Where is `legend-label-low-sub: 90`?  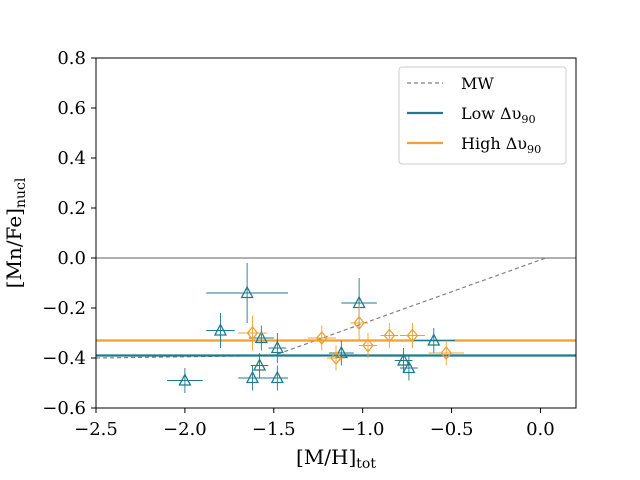
legend-label-low-sub: 90 is located at coordinates (528, 119).